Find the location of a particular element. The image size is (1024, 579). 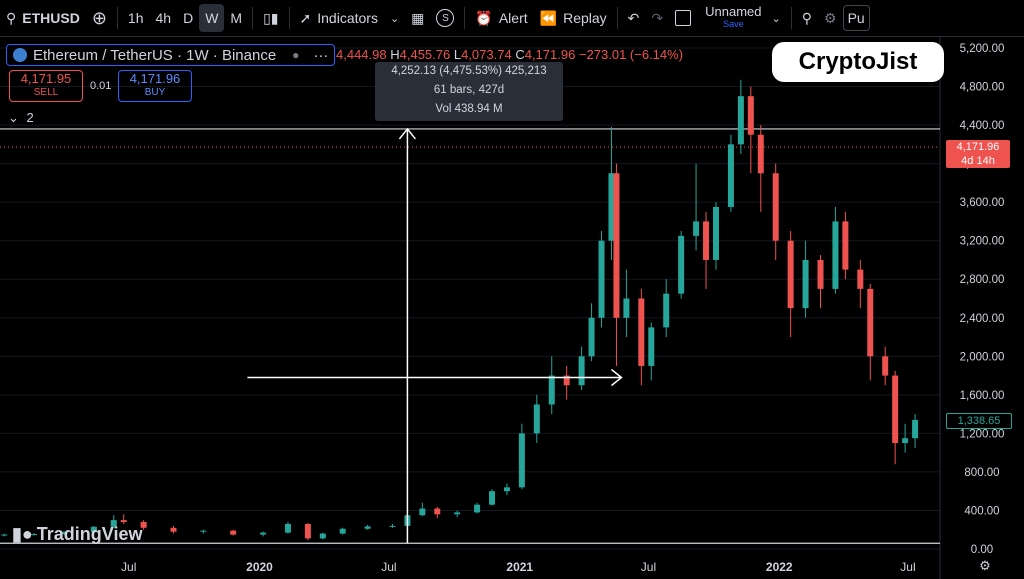

symbol-search: ⚲ ETHUSD is located at coordinates (43, 18).